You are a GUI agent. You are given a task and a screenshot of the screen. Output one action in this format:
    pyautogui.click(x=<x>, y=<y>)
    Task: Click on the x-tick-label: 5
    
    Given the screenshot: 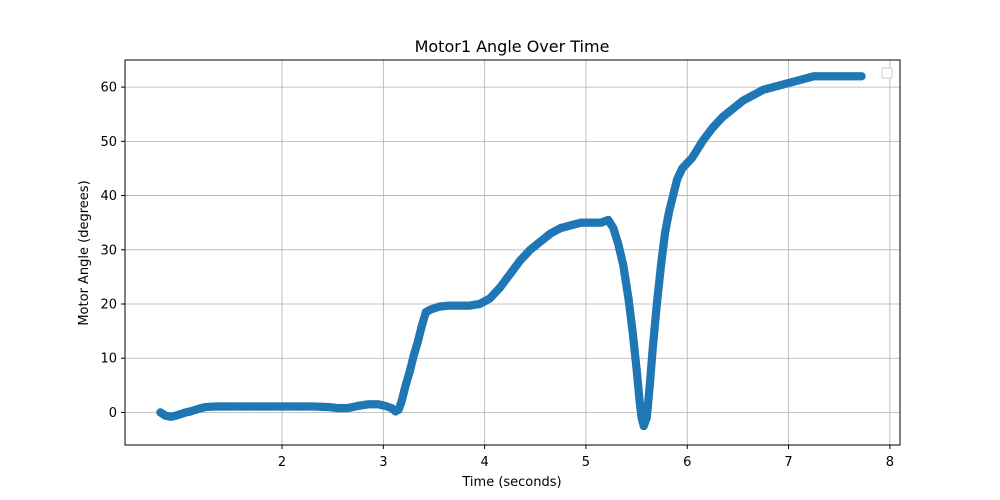 What is the action you would take?
    pyautogui.click(x=586, y=462)
    